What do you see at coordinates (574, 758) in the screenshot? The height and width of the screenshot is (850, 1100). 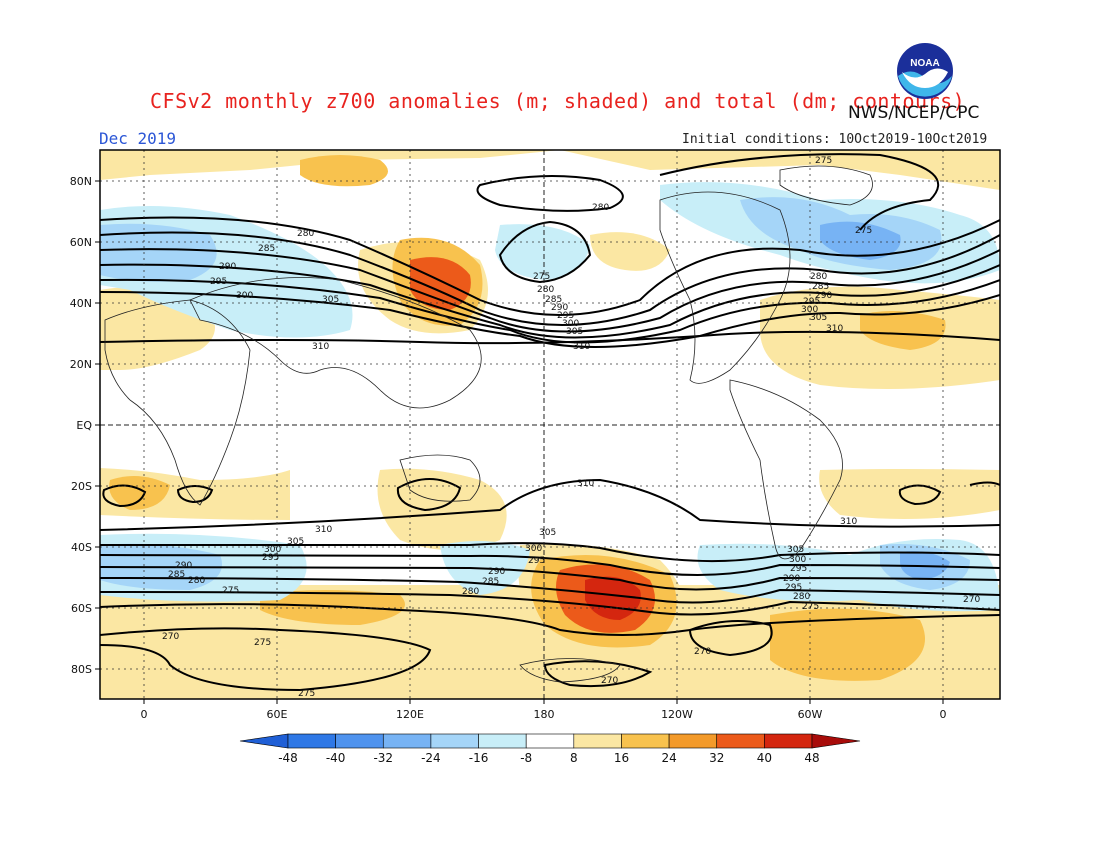 I see `colorbar-tick-label: 8` at bounding box center [574, 758].